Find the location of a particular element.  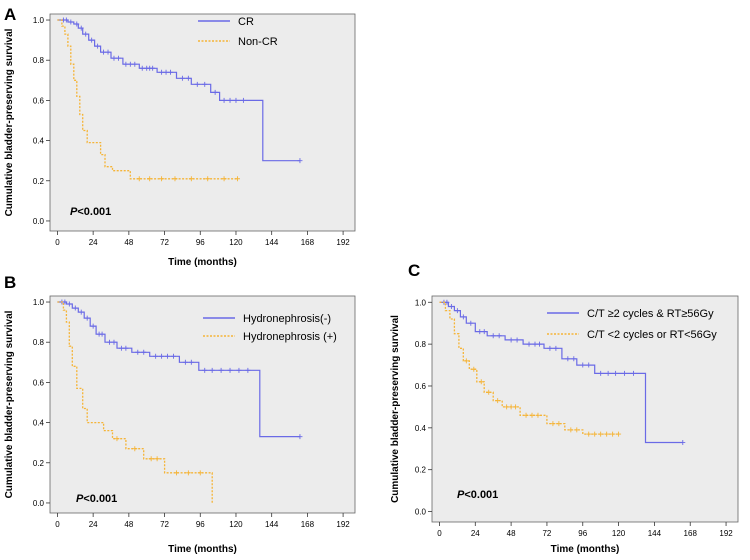

legend-label: Hydronephrosis (+) is located at coordinates (290, 337).